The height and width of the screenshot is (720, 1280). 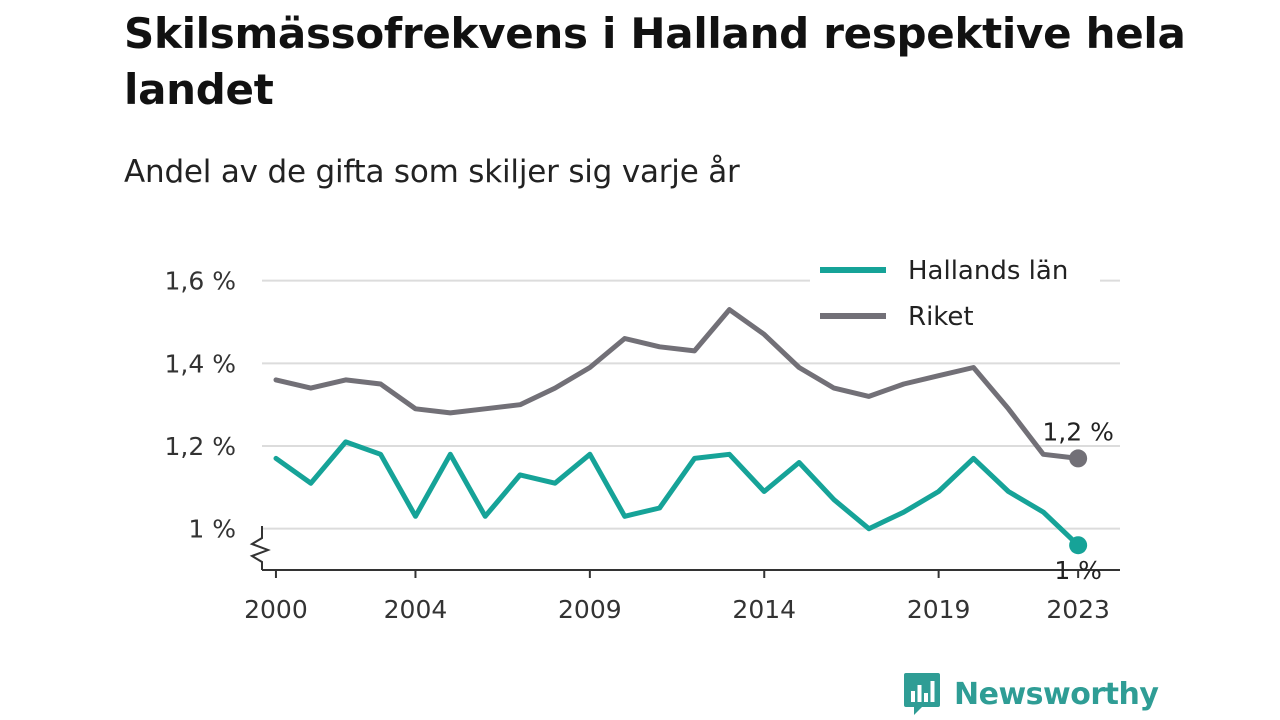 What do you see at coordinates (988, 271) in the screenshot?
I see `legend-label: Hallands län` at bounding box center [988, 271].